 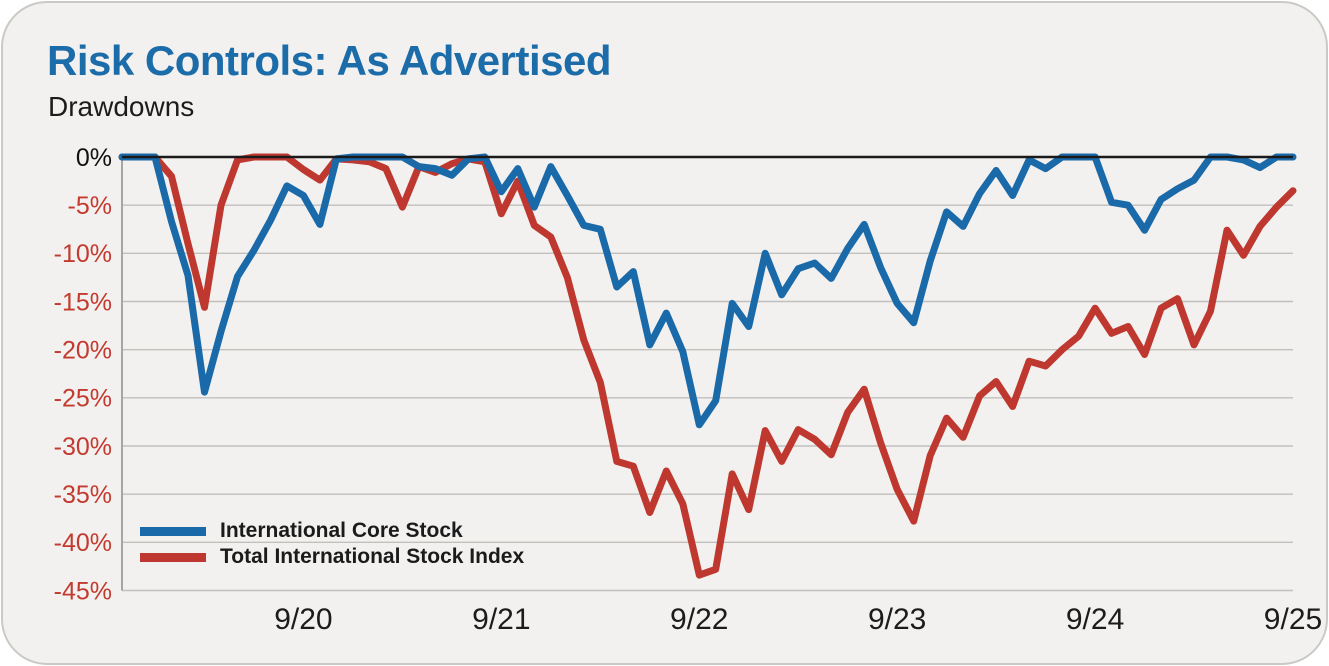 What do you see at coordinates (83, 447) in the screenshot?
I see `y-axis-tick-label: -30%` at bounding box center [83, 447].